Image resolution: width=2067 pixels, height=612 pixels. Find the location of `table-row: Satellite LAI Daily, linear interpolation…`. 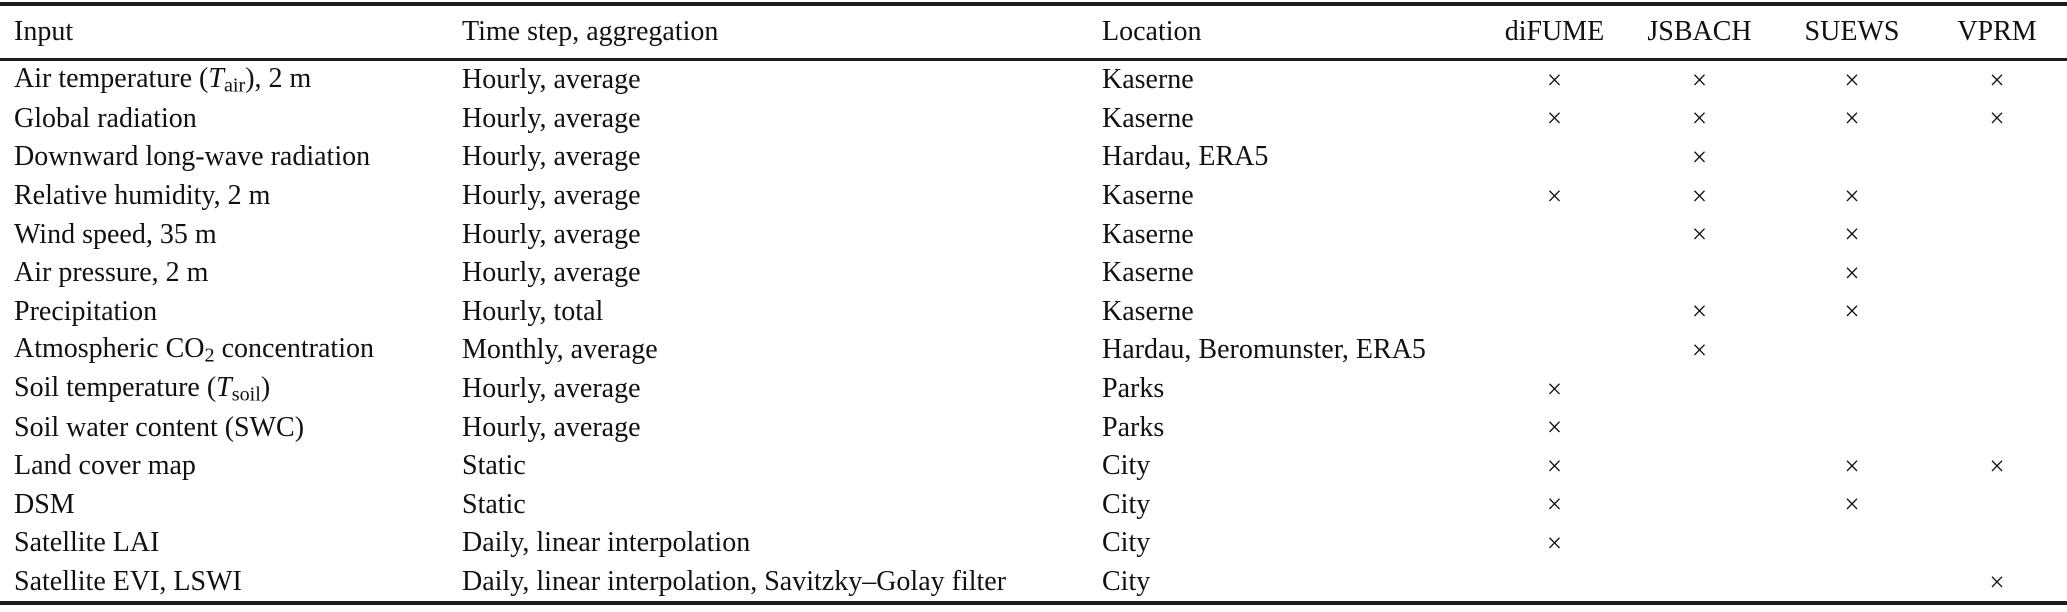

table-row: Satellite LAI Daily, linear interpolation… is located at coordinates (1033, 543).